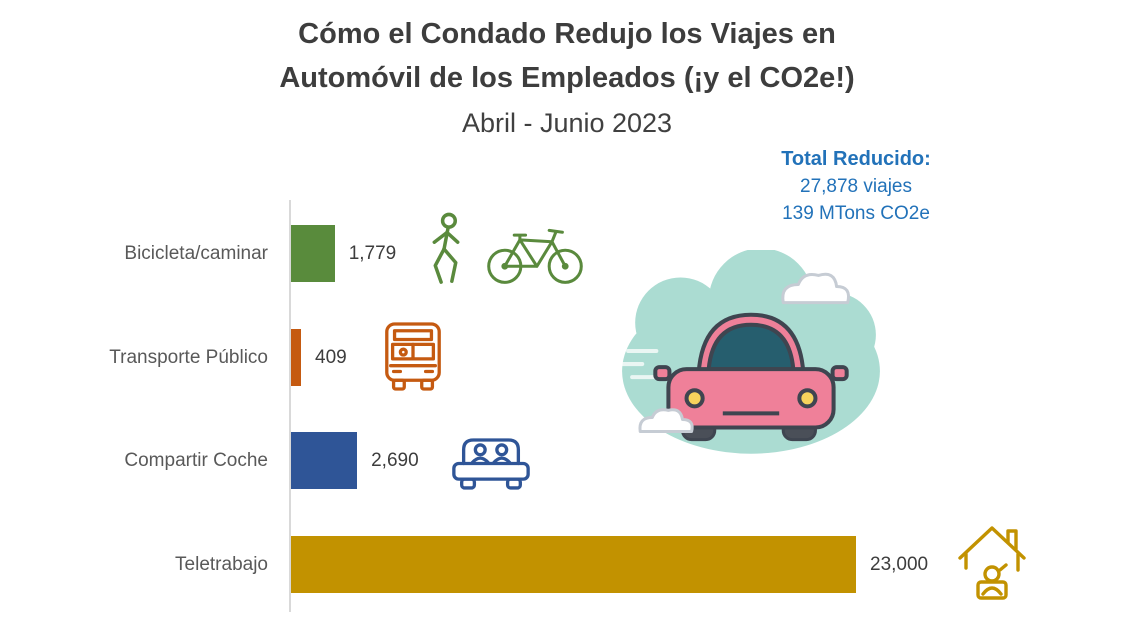 This screenshot has height=638, width=1134. What do you see at coordinates (196, 253) in the screenshot?
I see `category-label-bicicleta: Bicicleta/caminar` at bounding box center [196, 253].